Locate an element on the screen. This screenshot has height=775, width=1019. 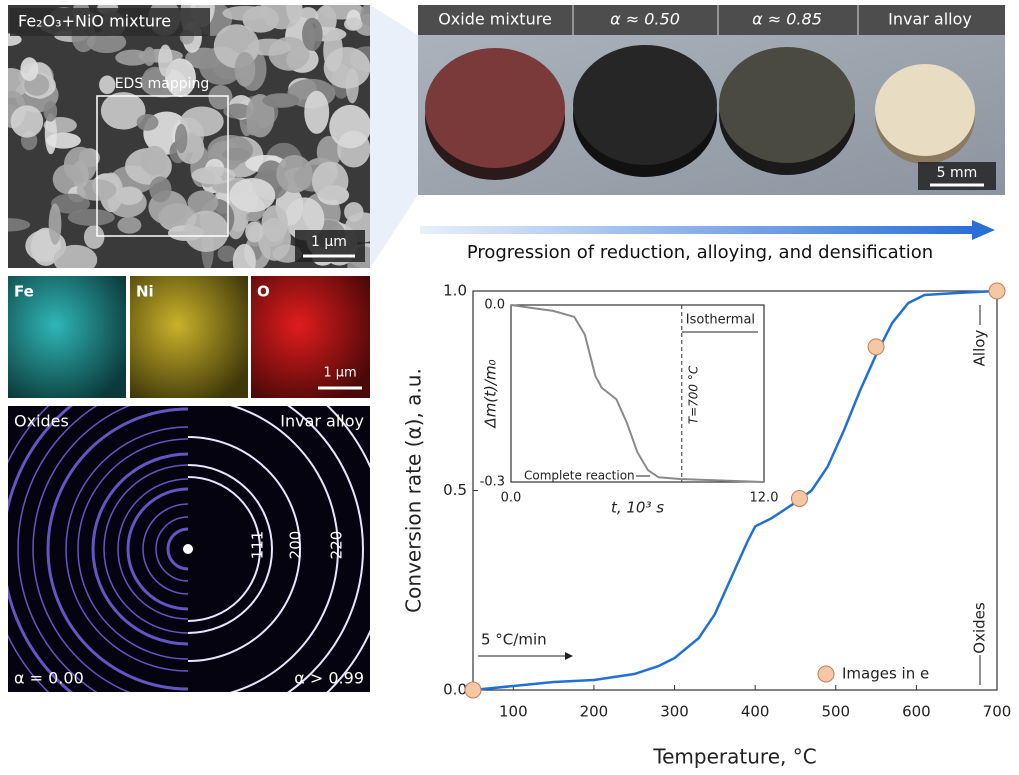
disc is located at coordinates (495, 108).